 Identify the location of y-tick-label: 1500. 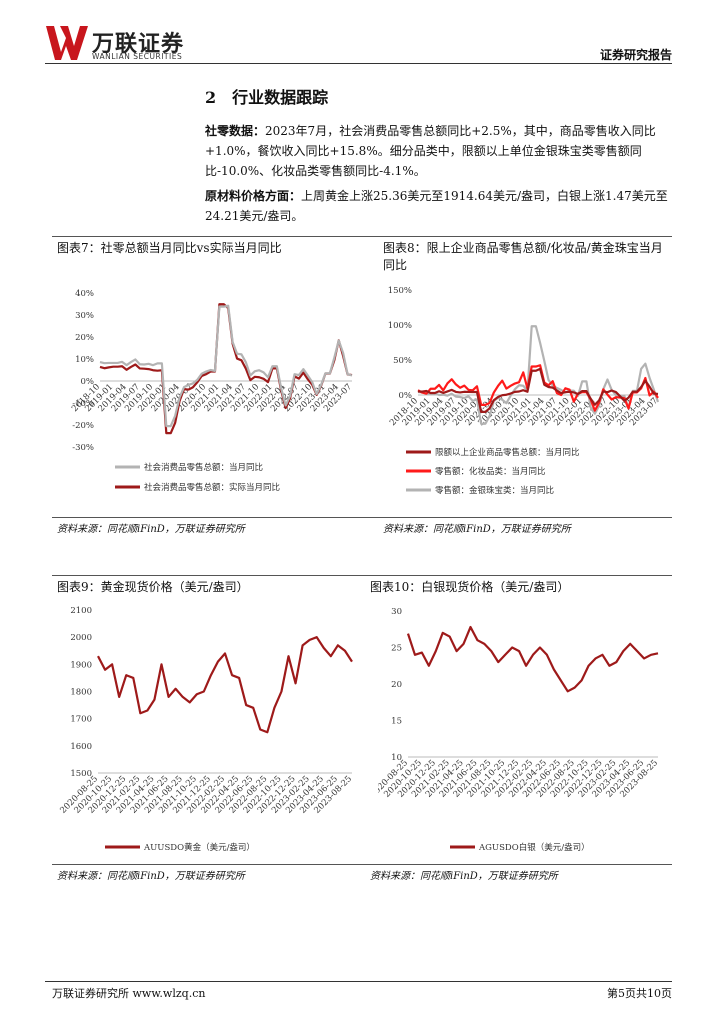
(81, 774).